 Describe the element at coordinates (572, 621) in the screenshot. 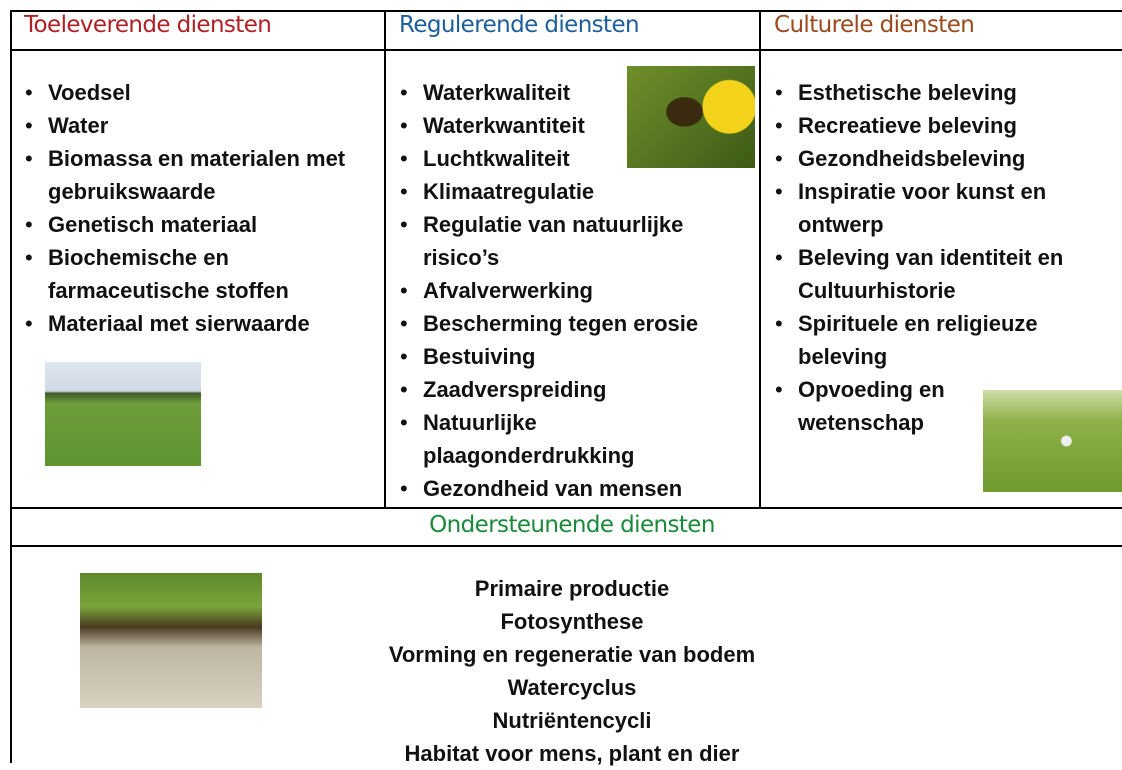

I see `list-item: Fotosynthese` at that location.